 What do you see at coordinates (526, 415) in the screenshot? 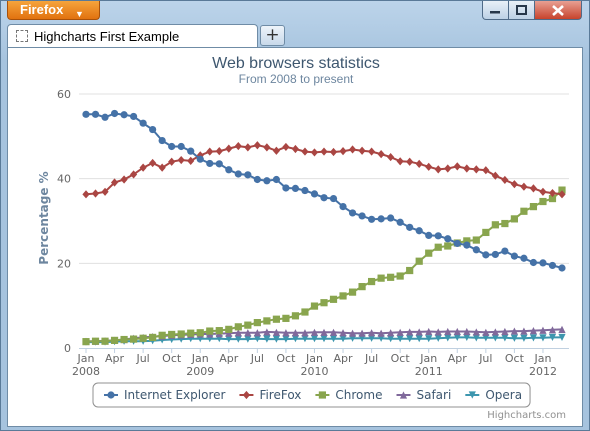
I see `credits-link: Highcharts.com` at bounding box center [526, 415].